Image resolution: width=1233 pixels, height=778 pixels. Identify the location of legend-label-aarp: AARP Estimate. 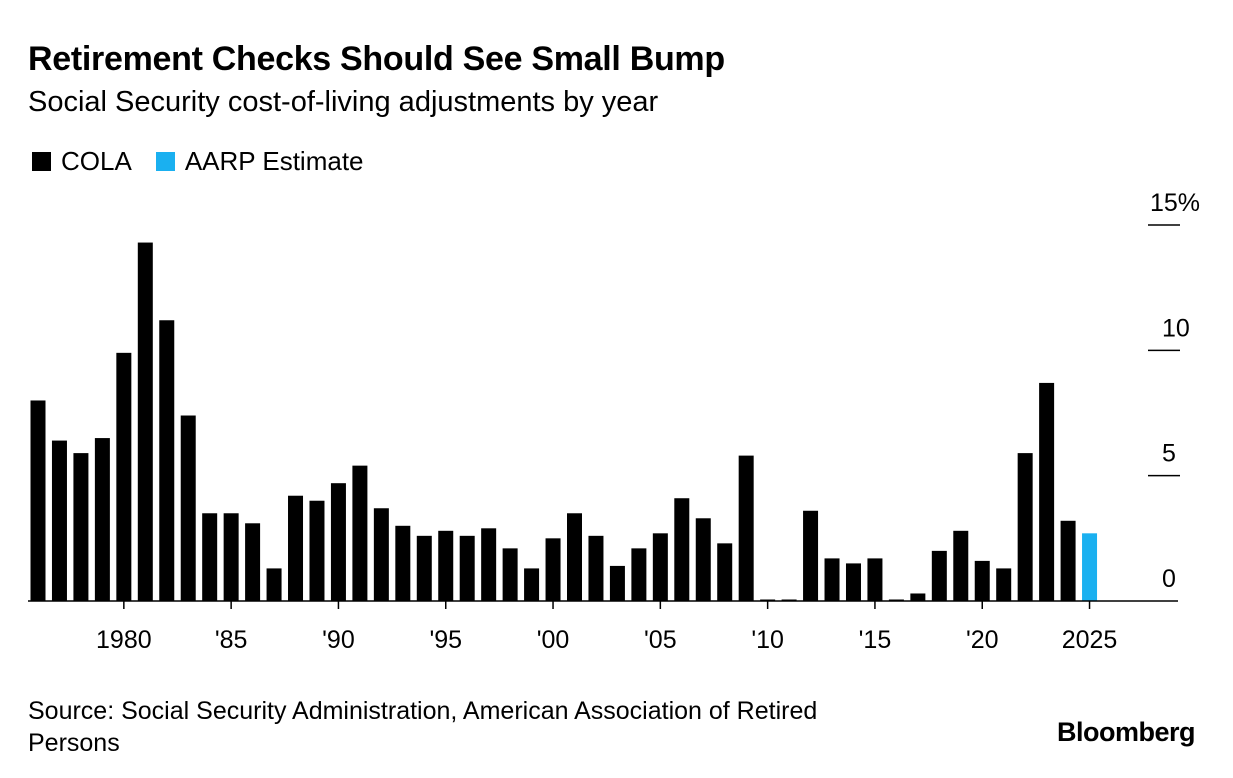
(274, 161).